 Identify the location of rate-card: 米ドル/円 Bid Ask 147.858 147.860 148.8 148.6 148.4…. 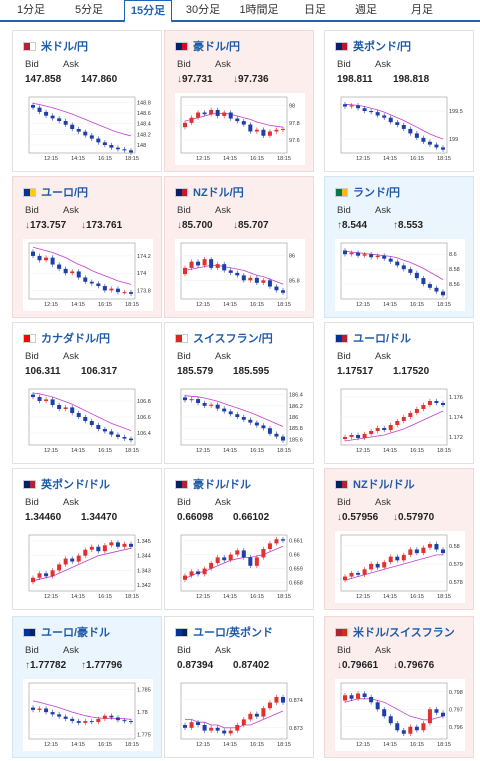
(87, 101).